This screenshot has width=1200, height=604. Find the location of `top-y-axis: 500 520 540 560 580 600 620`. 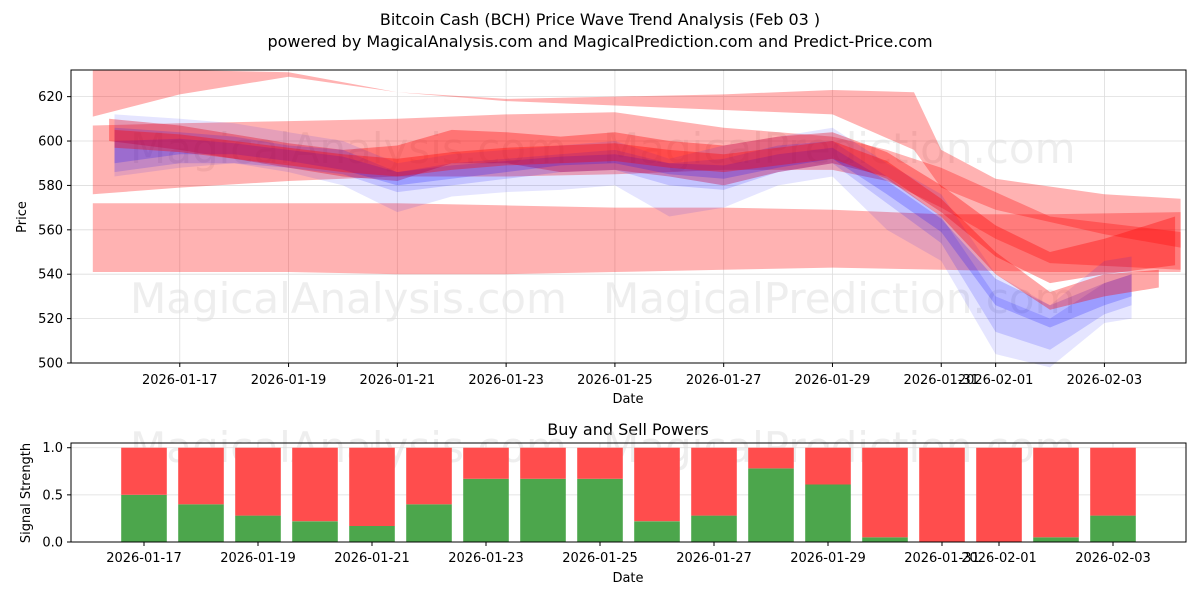

top-y-axis: 500 520 540 560 580 600 620 is located at coordinates (54, 231).